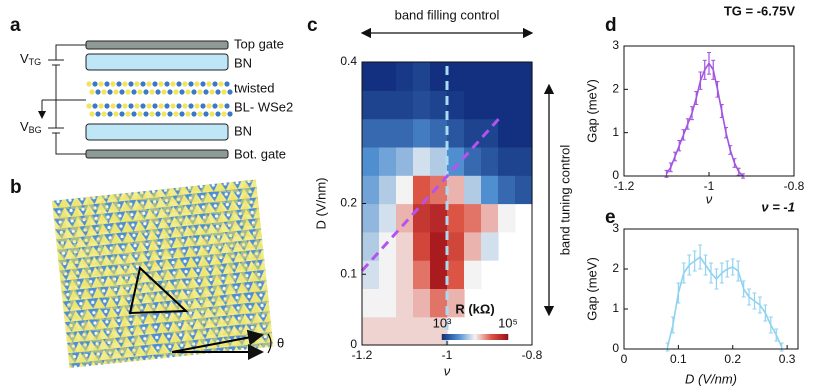  I want to click on colorbar-tick-label: 10⁵, so click(508, 322).